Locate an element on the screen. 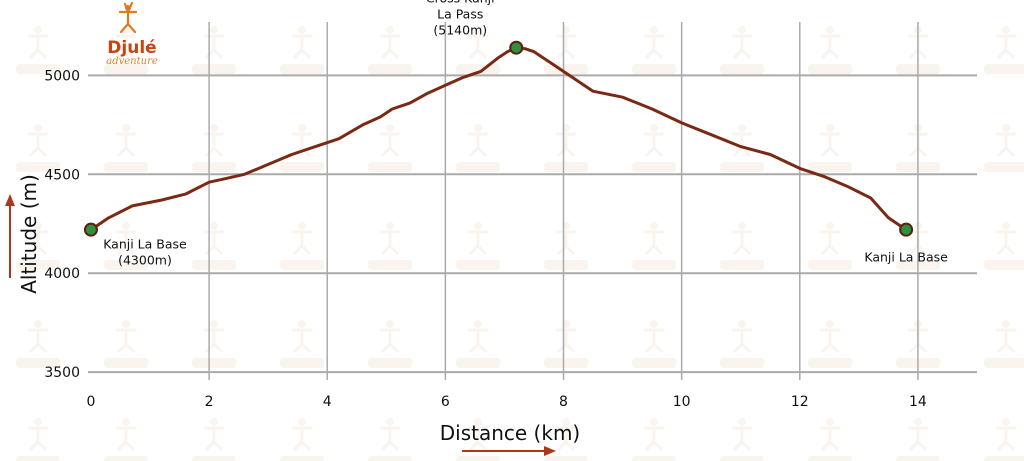  x-axis-title: Distance (km) is located at coordinates (510, 433).